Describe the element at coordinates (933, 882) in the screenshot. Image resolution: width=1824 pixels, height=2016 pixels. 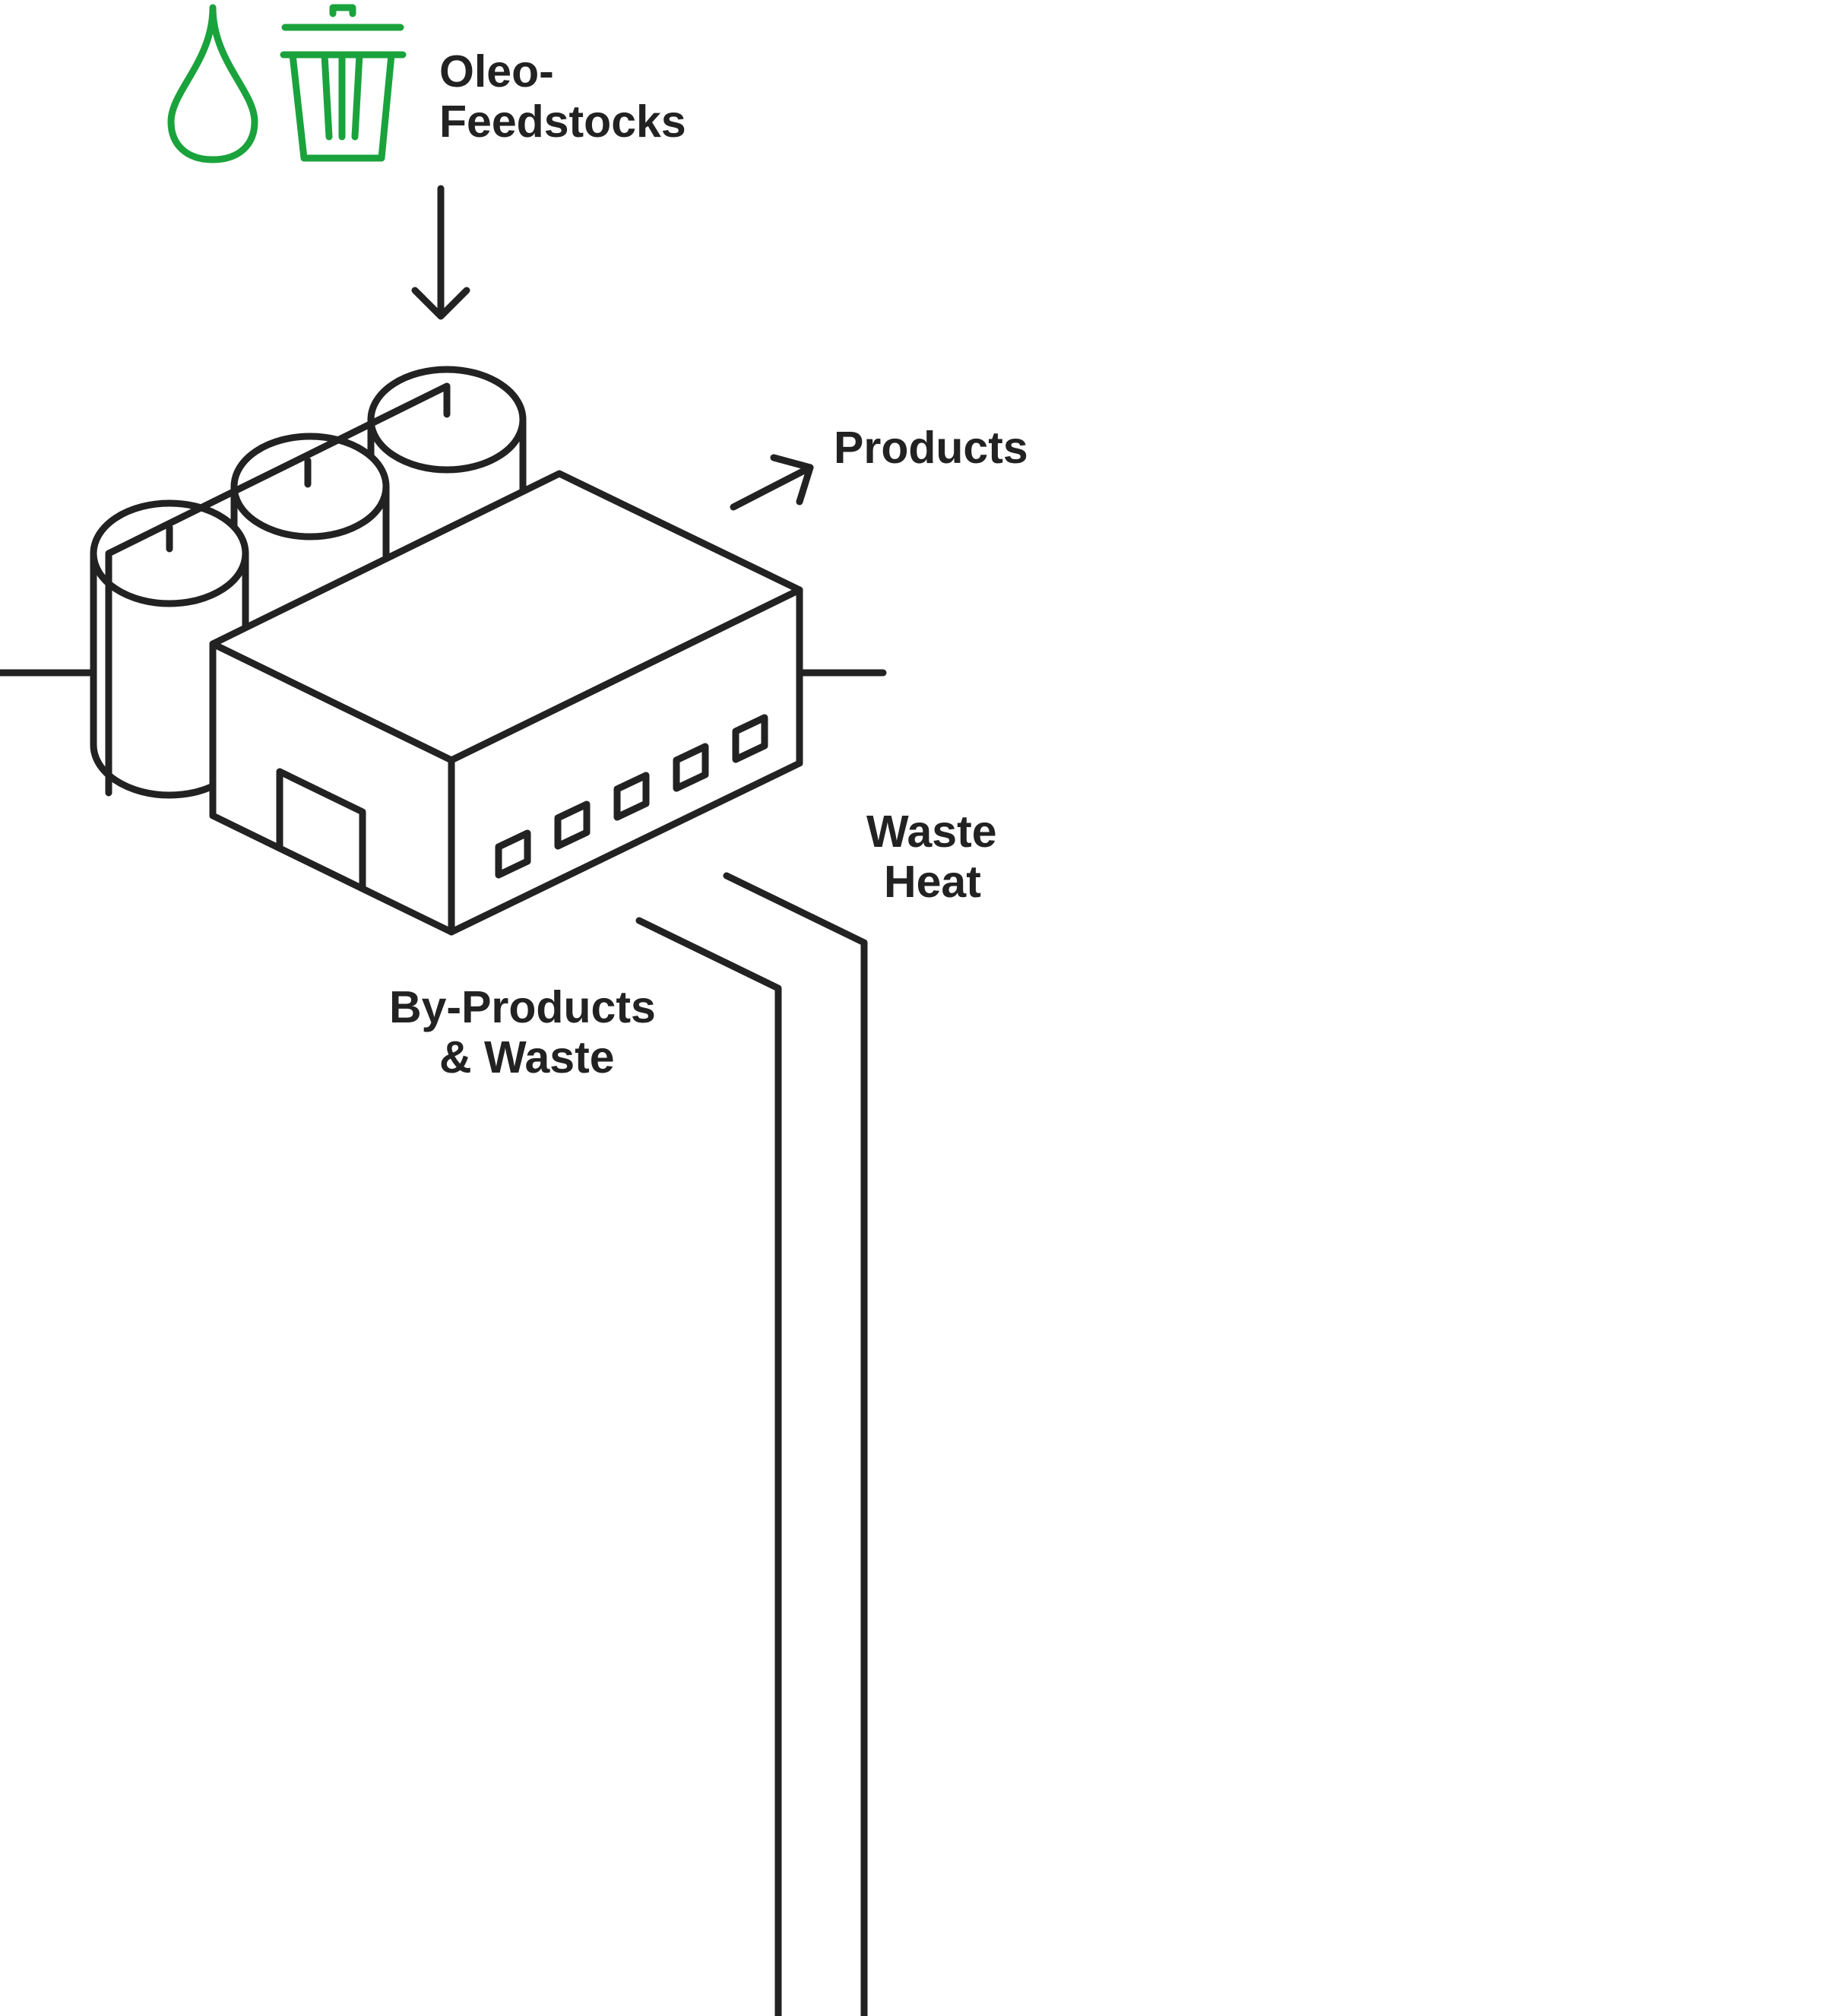
I see `waste-heat-label-line2: Heat` at that location.